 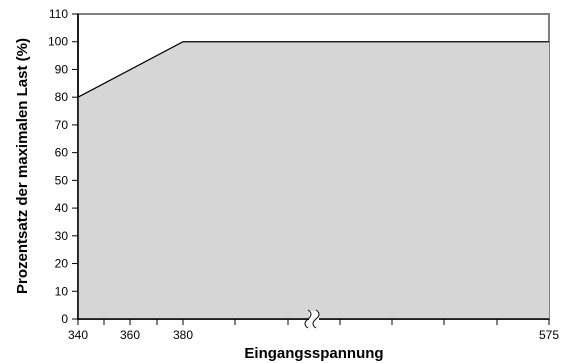 What do you see at coordinates (58, 14) in the screenshot?
I see `y-tick-label: 110` at bounding box center [58, 14].